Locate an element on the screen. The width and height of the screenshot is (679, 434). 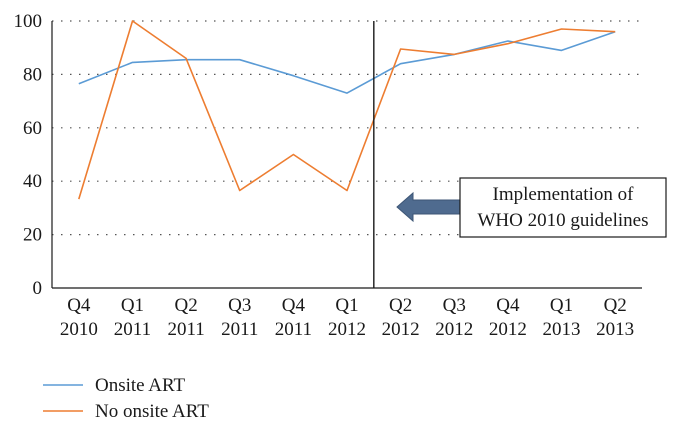
annotation-line-1: Implementation of is located at coordinates (564, 194).